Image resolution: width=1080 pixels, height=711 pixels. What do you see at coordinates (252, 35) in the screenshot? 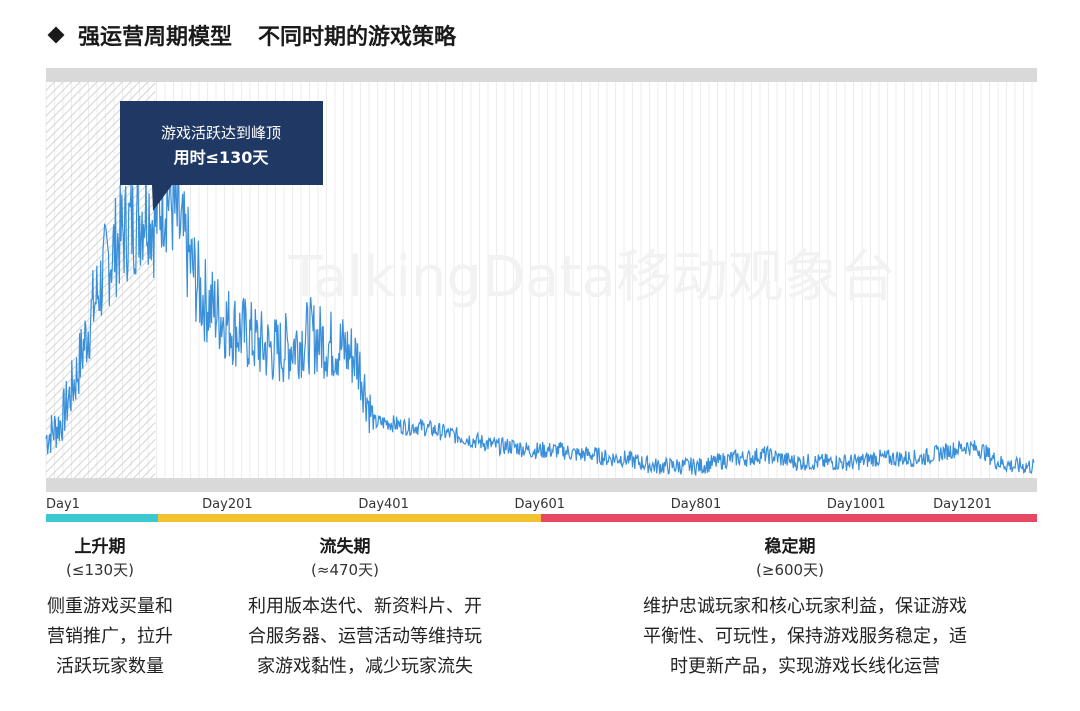
I see `page-title-row: 强运营周期模型 不同时期的游戏策略` at bounding box center [252, 35].